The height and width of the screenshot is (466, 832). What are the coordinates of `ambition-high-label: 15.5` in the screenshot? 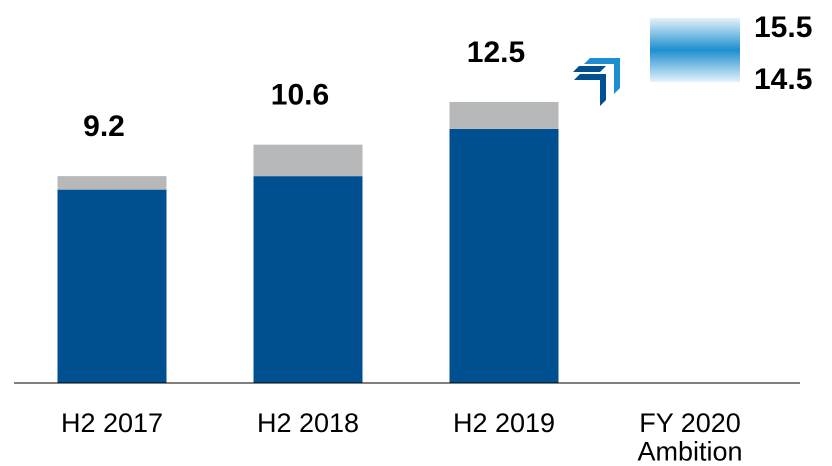 It's located at (783, 27).